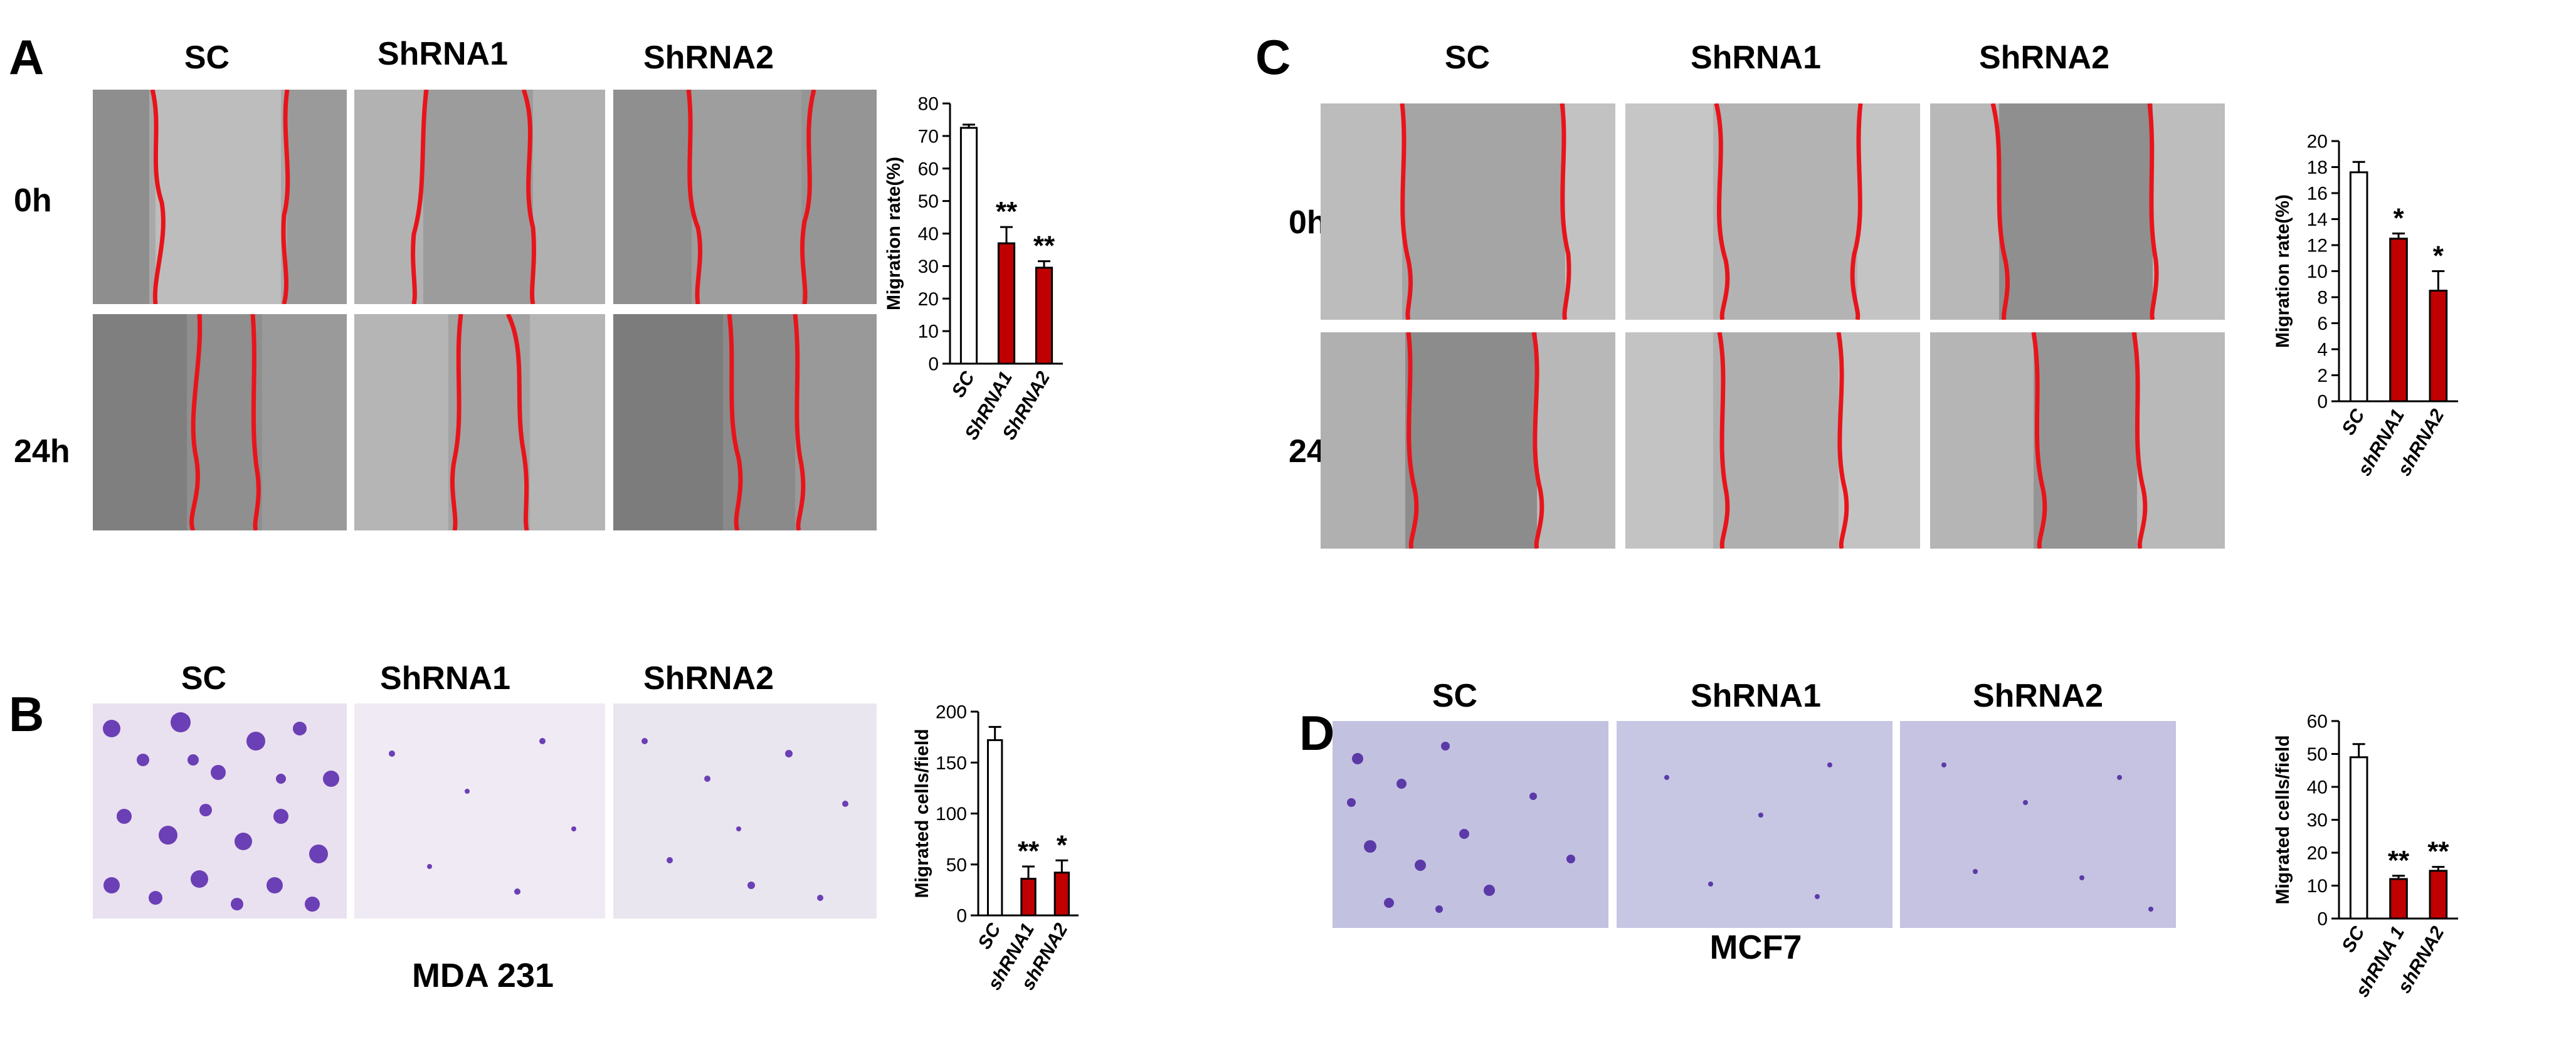 The height and width of the screenshot is (1064, 2576). What do you see at coordinates (27, 714) in the screenshot?
I see `panel-letter-b: B` at bounding box center [27, 714].